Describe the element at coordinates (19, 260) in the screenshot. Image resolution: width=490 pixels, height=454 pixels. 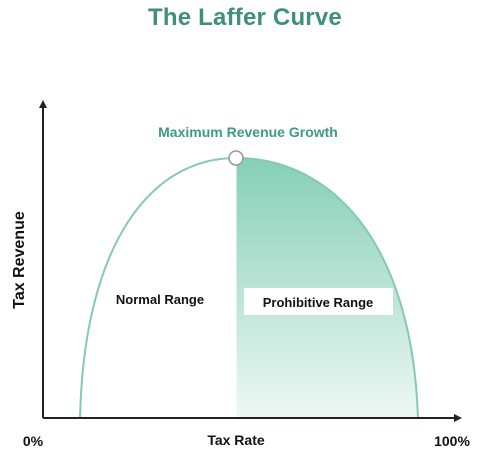
I see `y-axis-label: Tax Revenue` at that location.